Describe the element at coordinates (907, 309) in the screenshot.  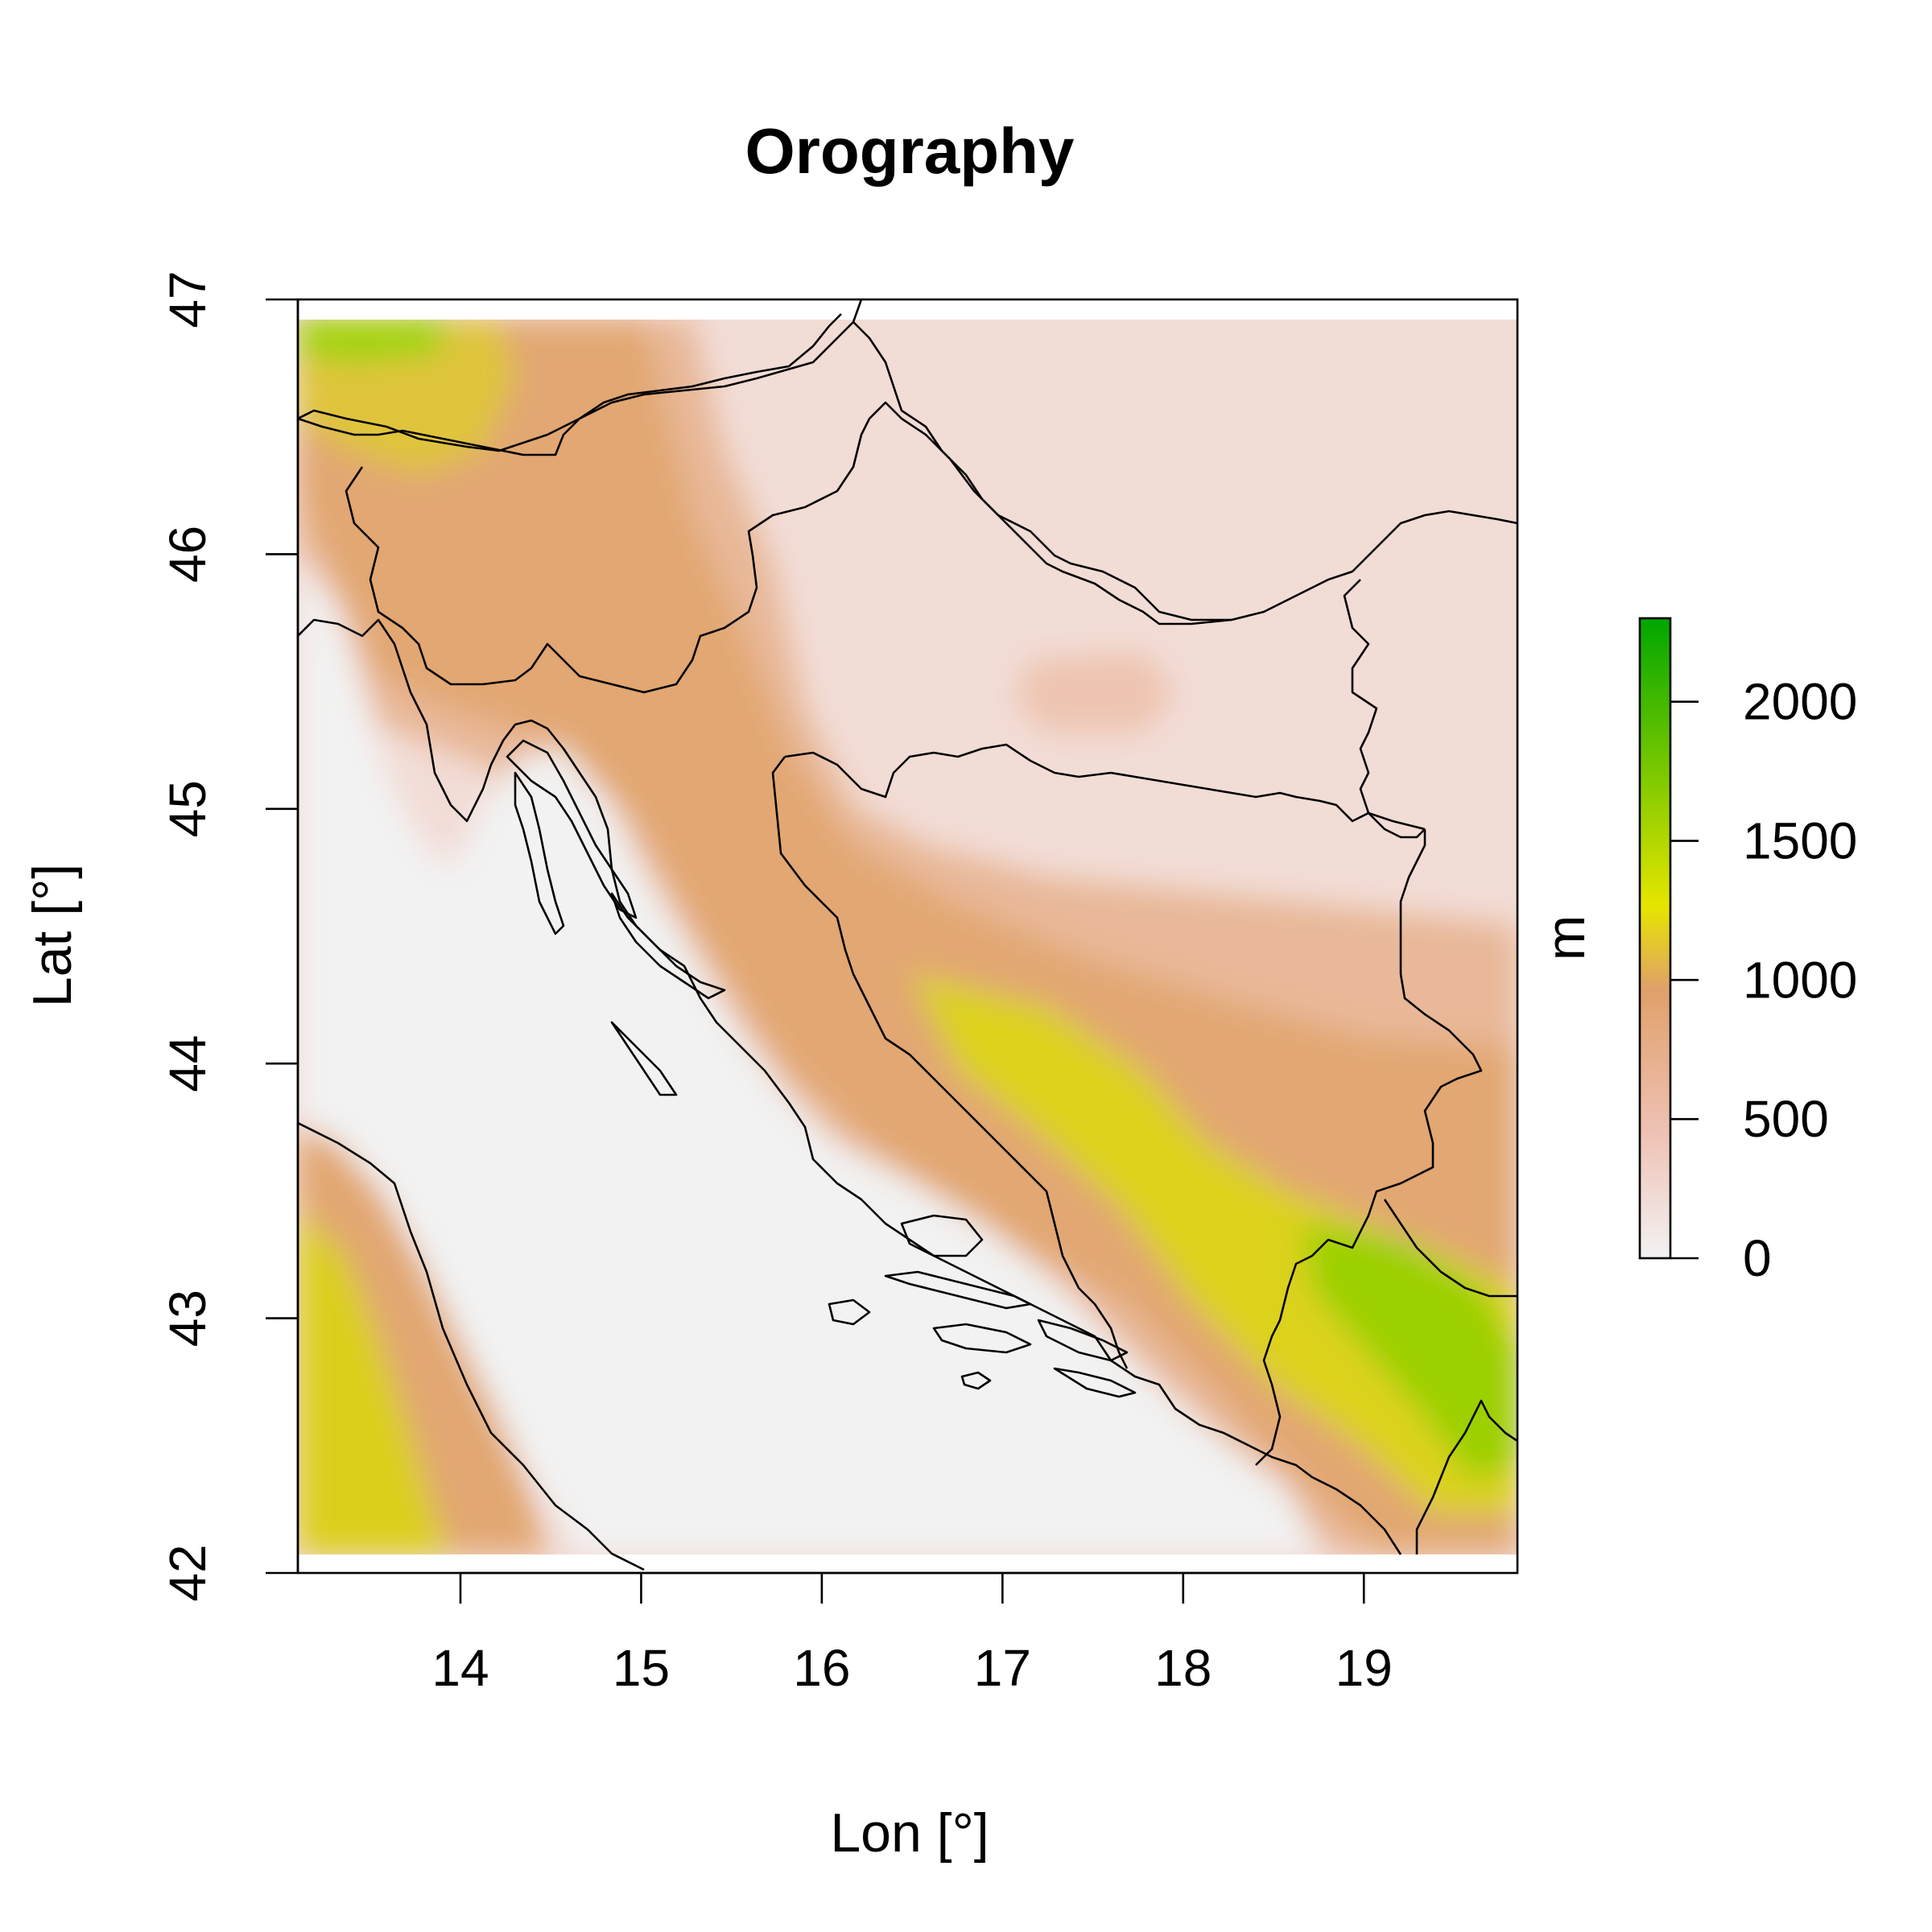
I see `top-blank-strip` at that location.